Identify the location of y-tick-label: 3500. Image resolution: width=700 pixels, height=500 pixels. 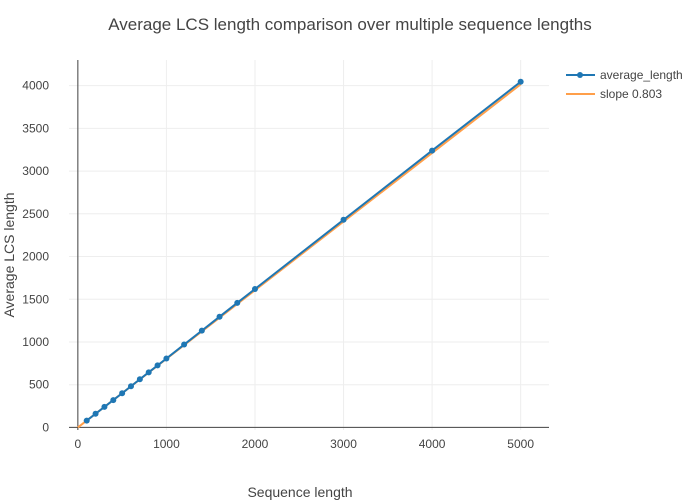
(35, 128).